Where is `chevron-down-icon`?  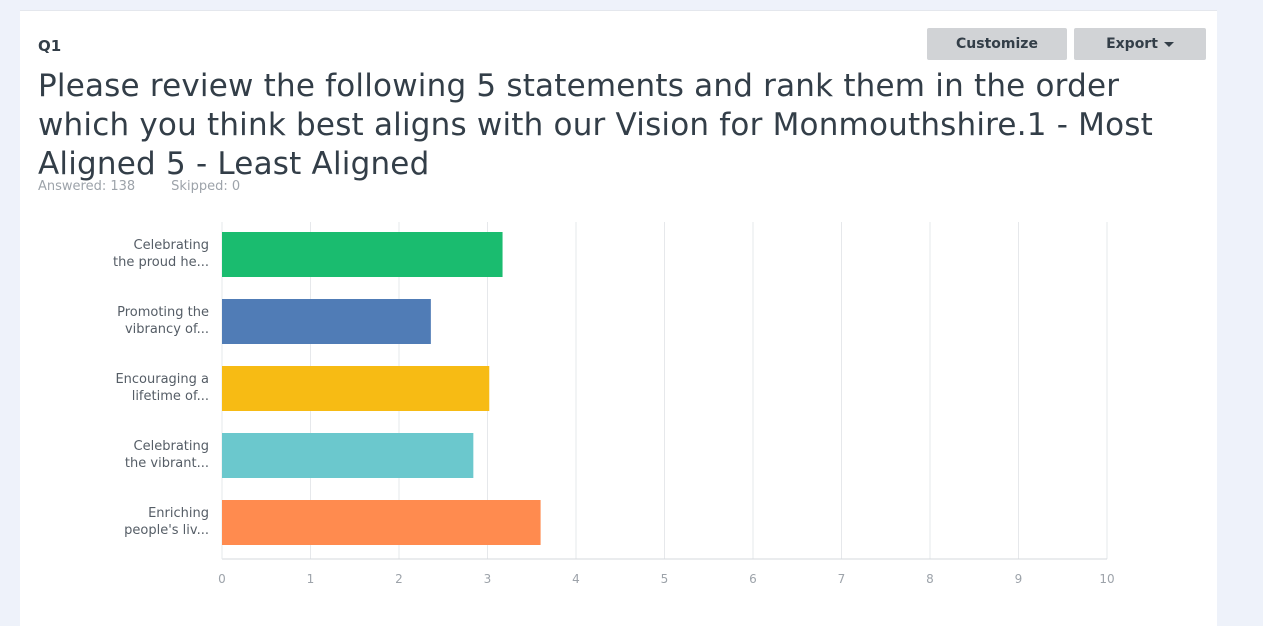
chevron-down-icon is located at coordinates (1168, 44).